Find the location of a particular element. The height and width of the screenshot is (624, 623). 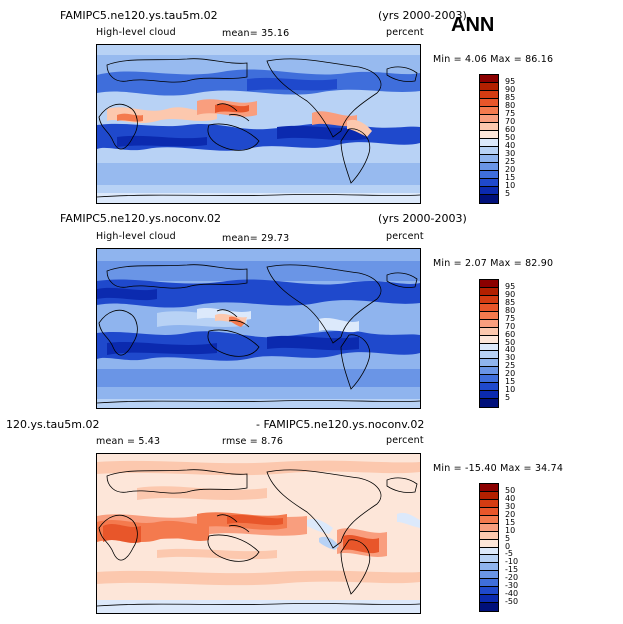

bottom-map-field is located at coordinates (258, 533).